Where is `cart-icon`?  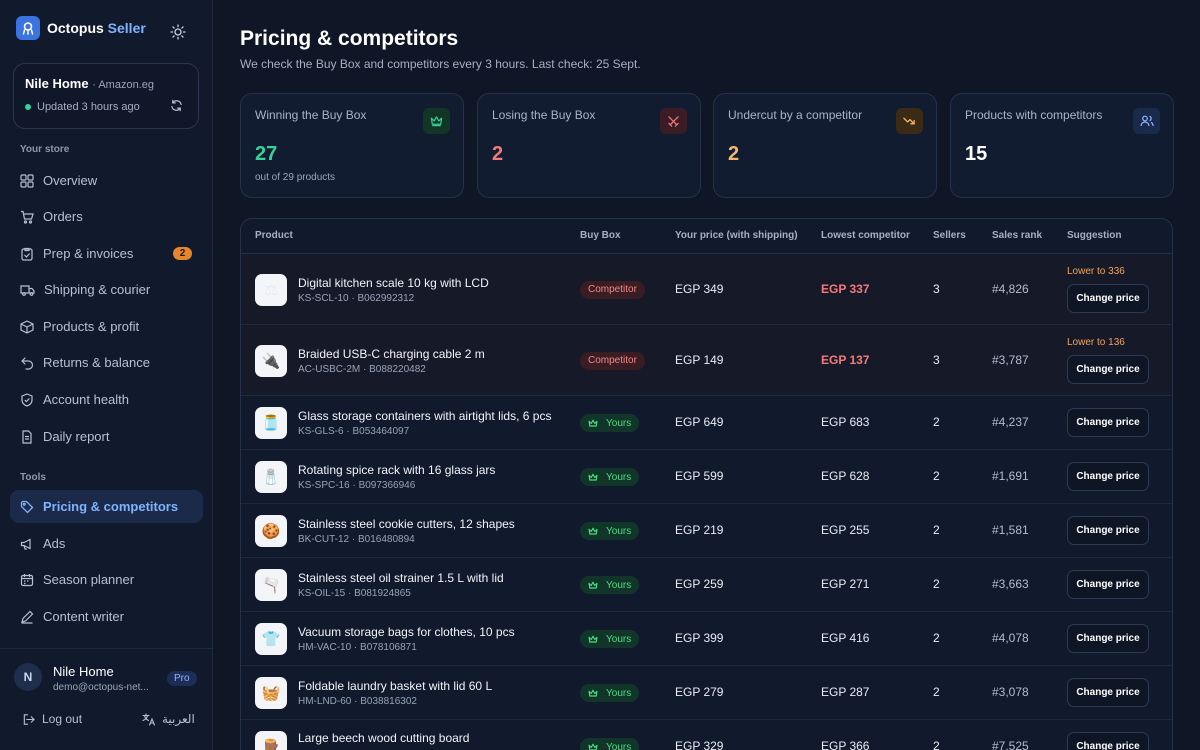 cart-icon is located at coordinates (27, 217).